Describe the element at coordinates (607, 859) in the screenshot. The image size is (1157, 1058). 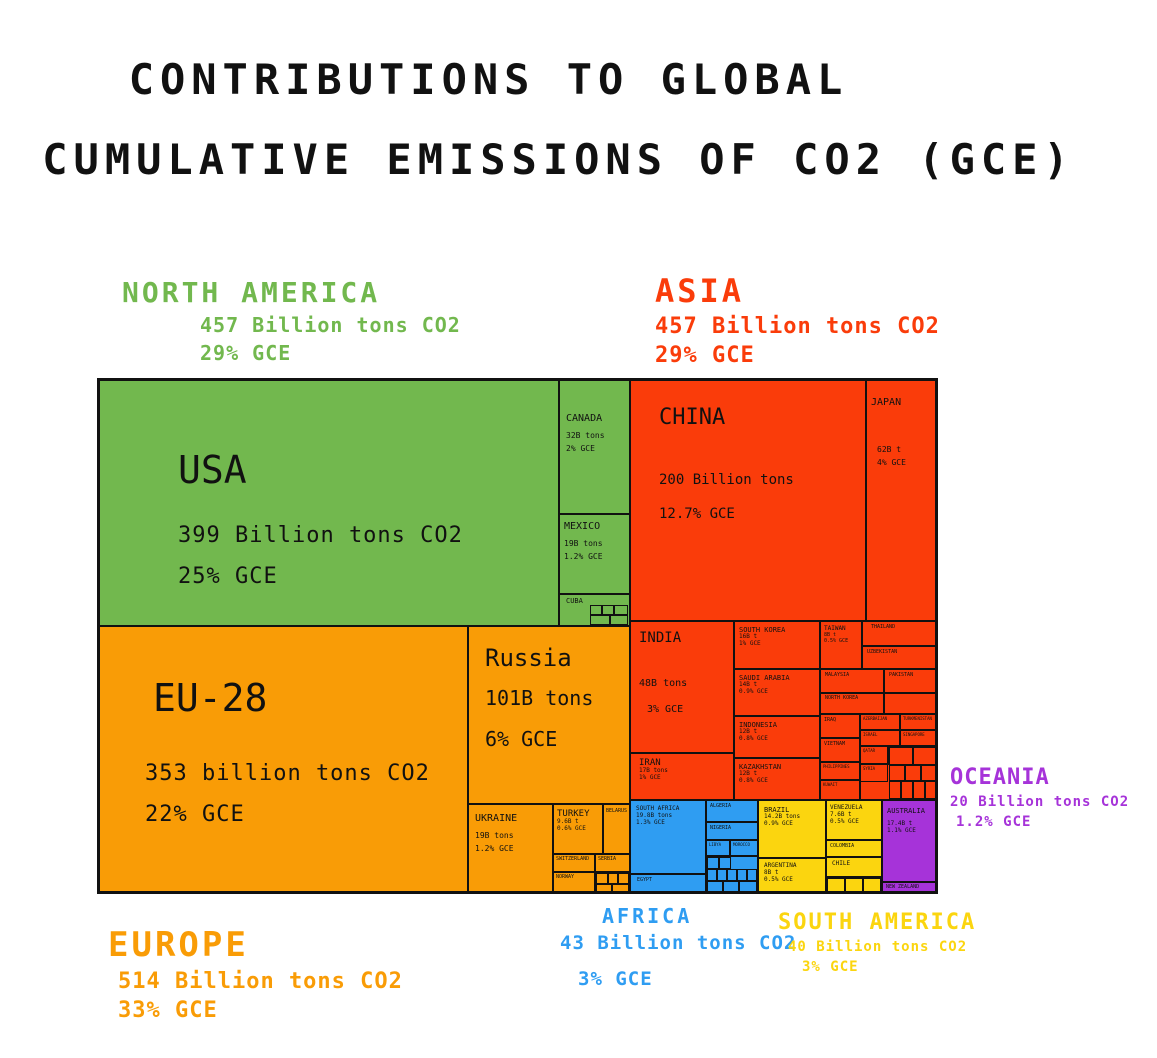
I see `cell-name: SERBIA` at that location.